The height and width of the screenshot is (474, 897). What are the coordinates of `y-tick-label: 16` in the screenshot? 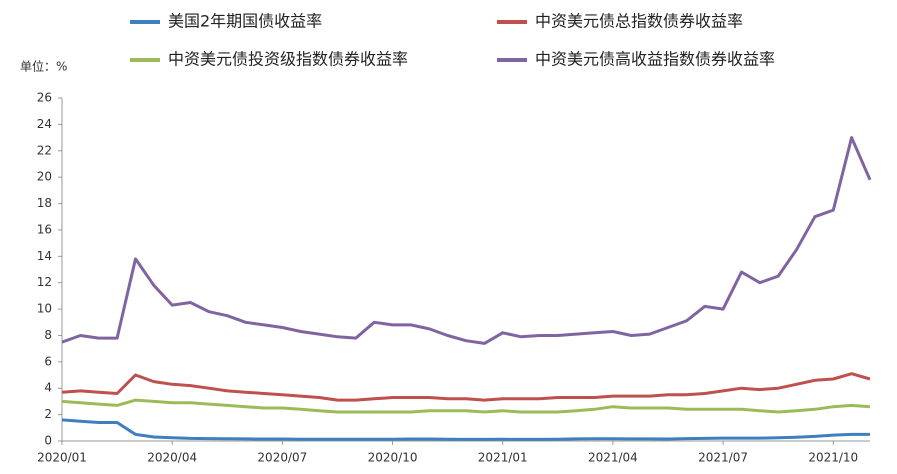 It's located at (44, 229).